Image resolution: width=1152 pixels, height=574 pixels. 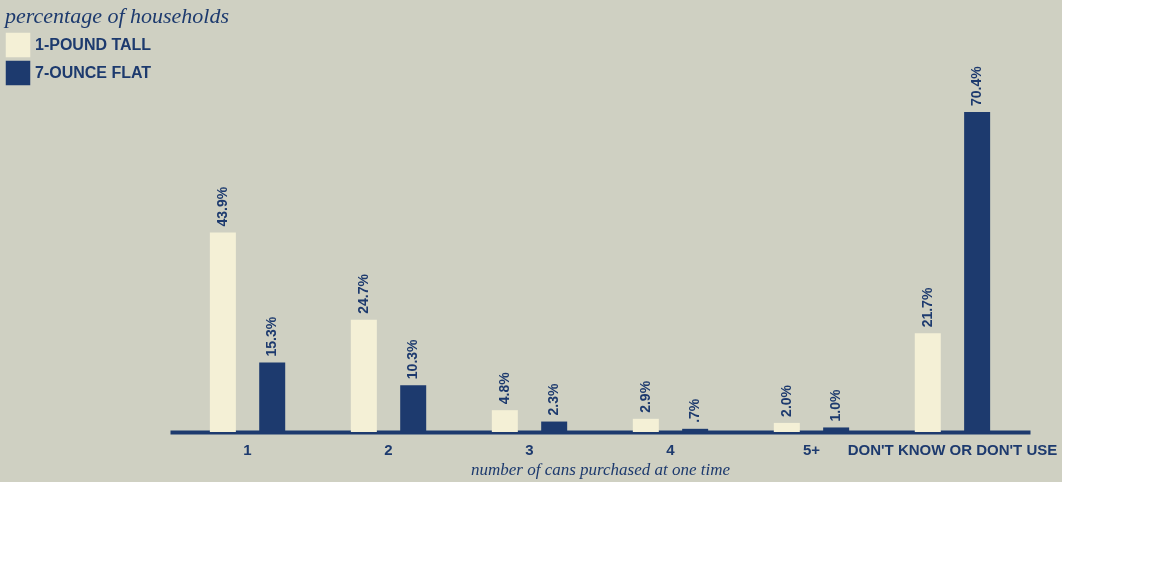 I want to click on chart-title: percentage of households, so click(x=116, y=15).